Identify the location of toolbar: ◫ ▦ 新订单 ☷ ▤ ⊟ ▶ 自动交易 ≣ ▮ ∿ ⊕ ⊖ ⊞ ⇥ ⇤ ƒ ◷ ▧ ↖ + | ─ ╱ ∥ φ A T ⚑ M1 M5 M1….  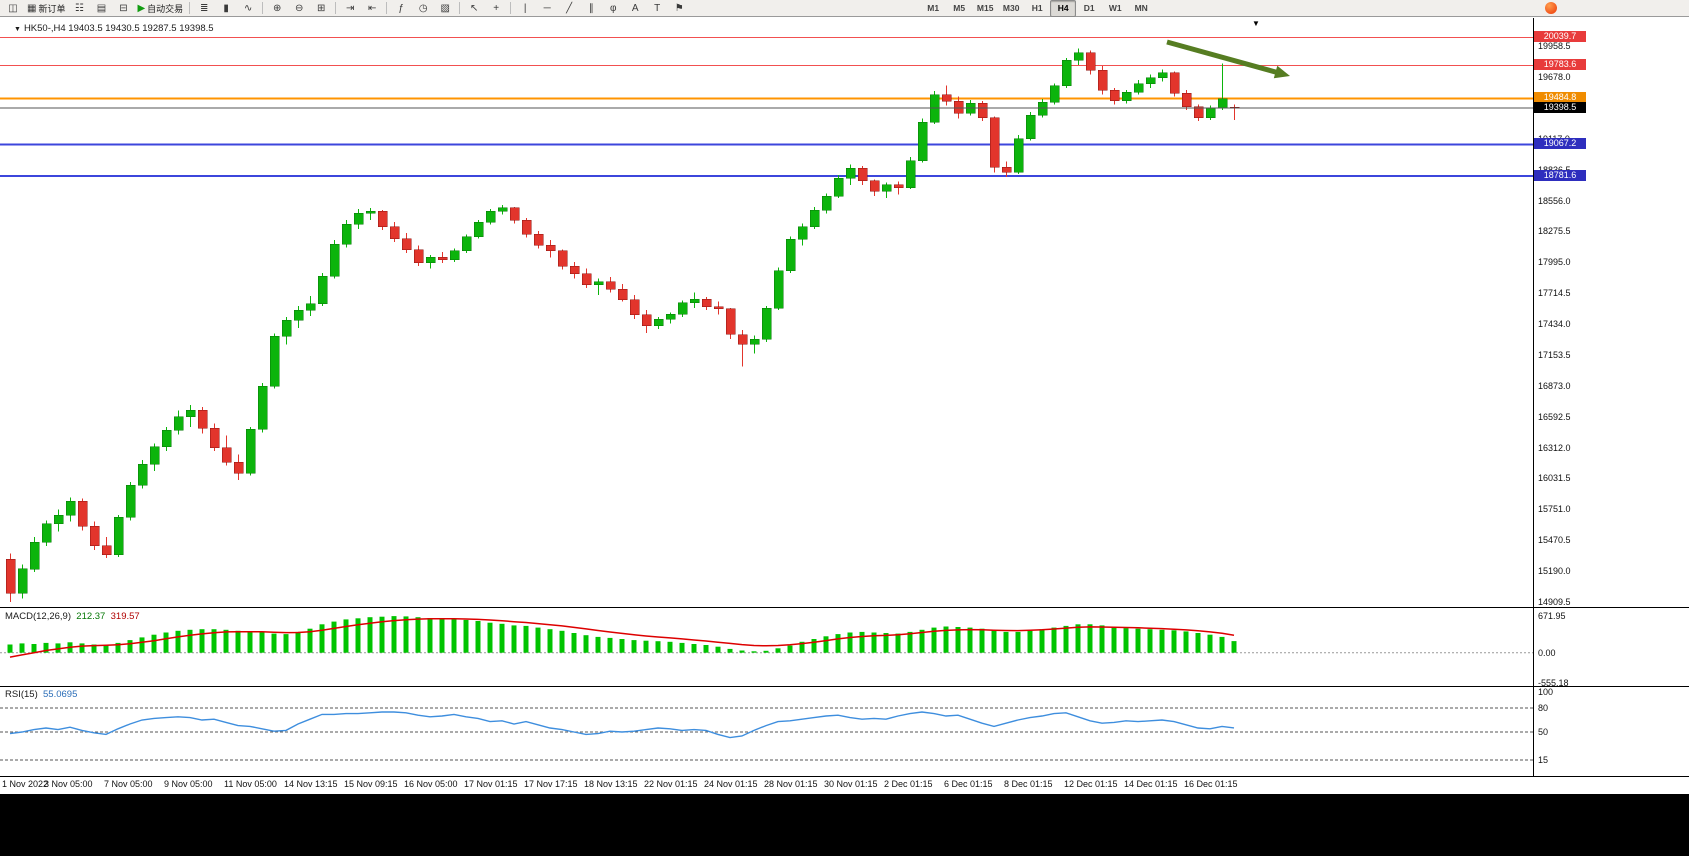
(844, 8).